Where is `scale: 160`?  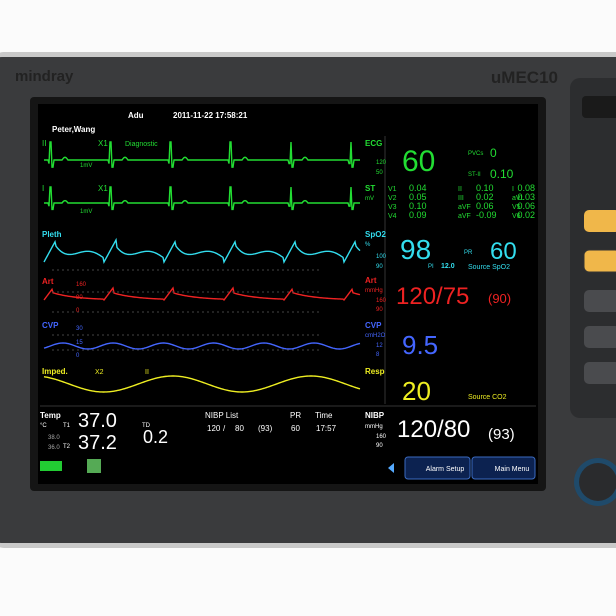
scale: 160 is located at coordinates (81, 285).